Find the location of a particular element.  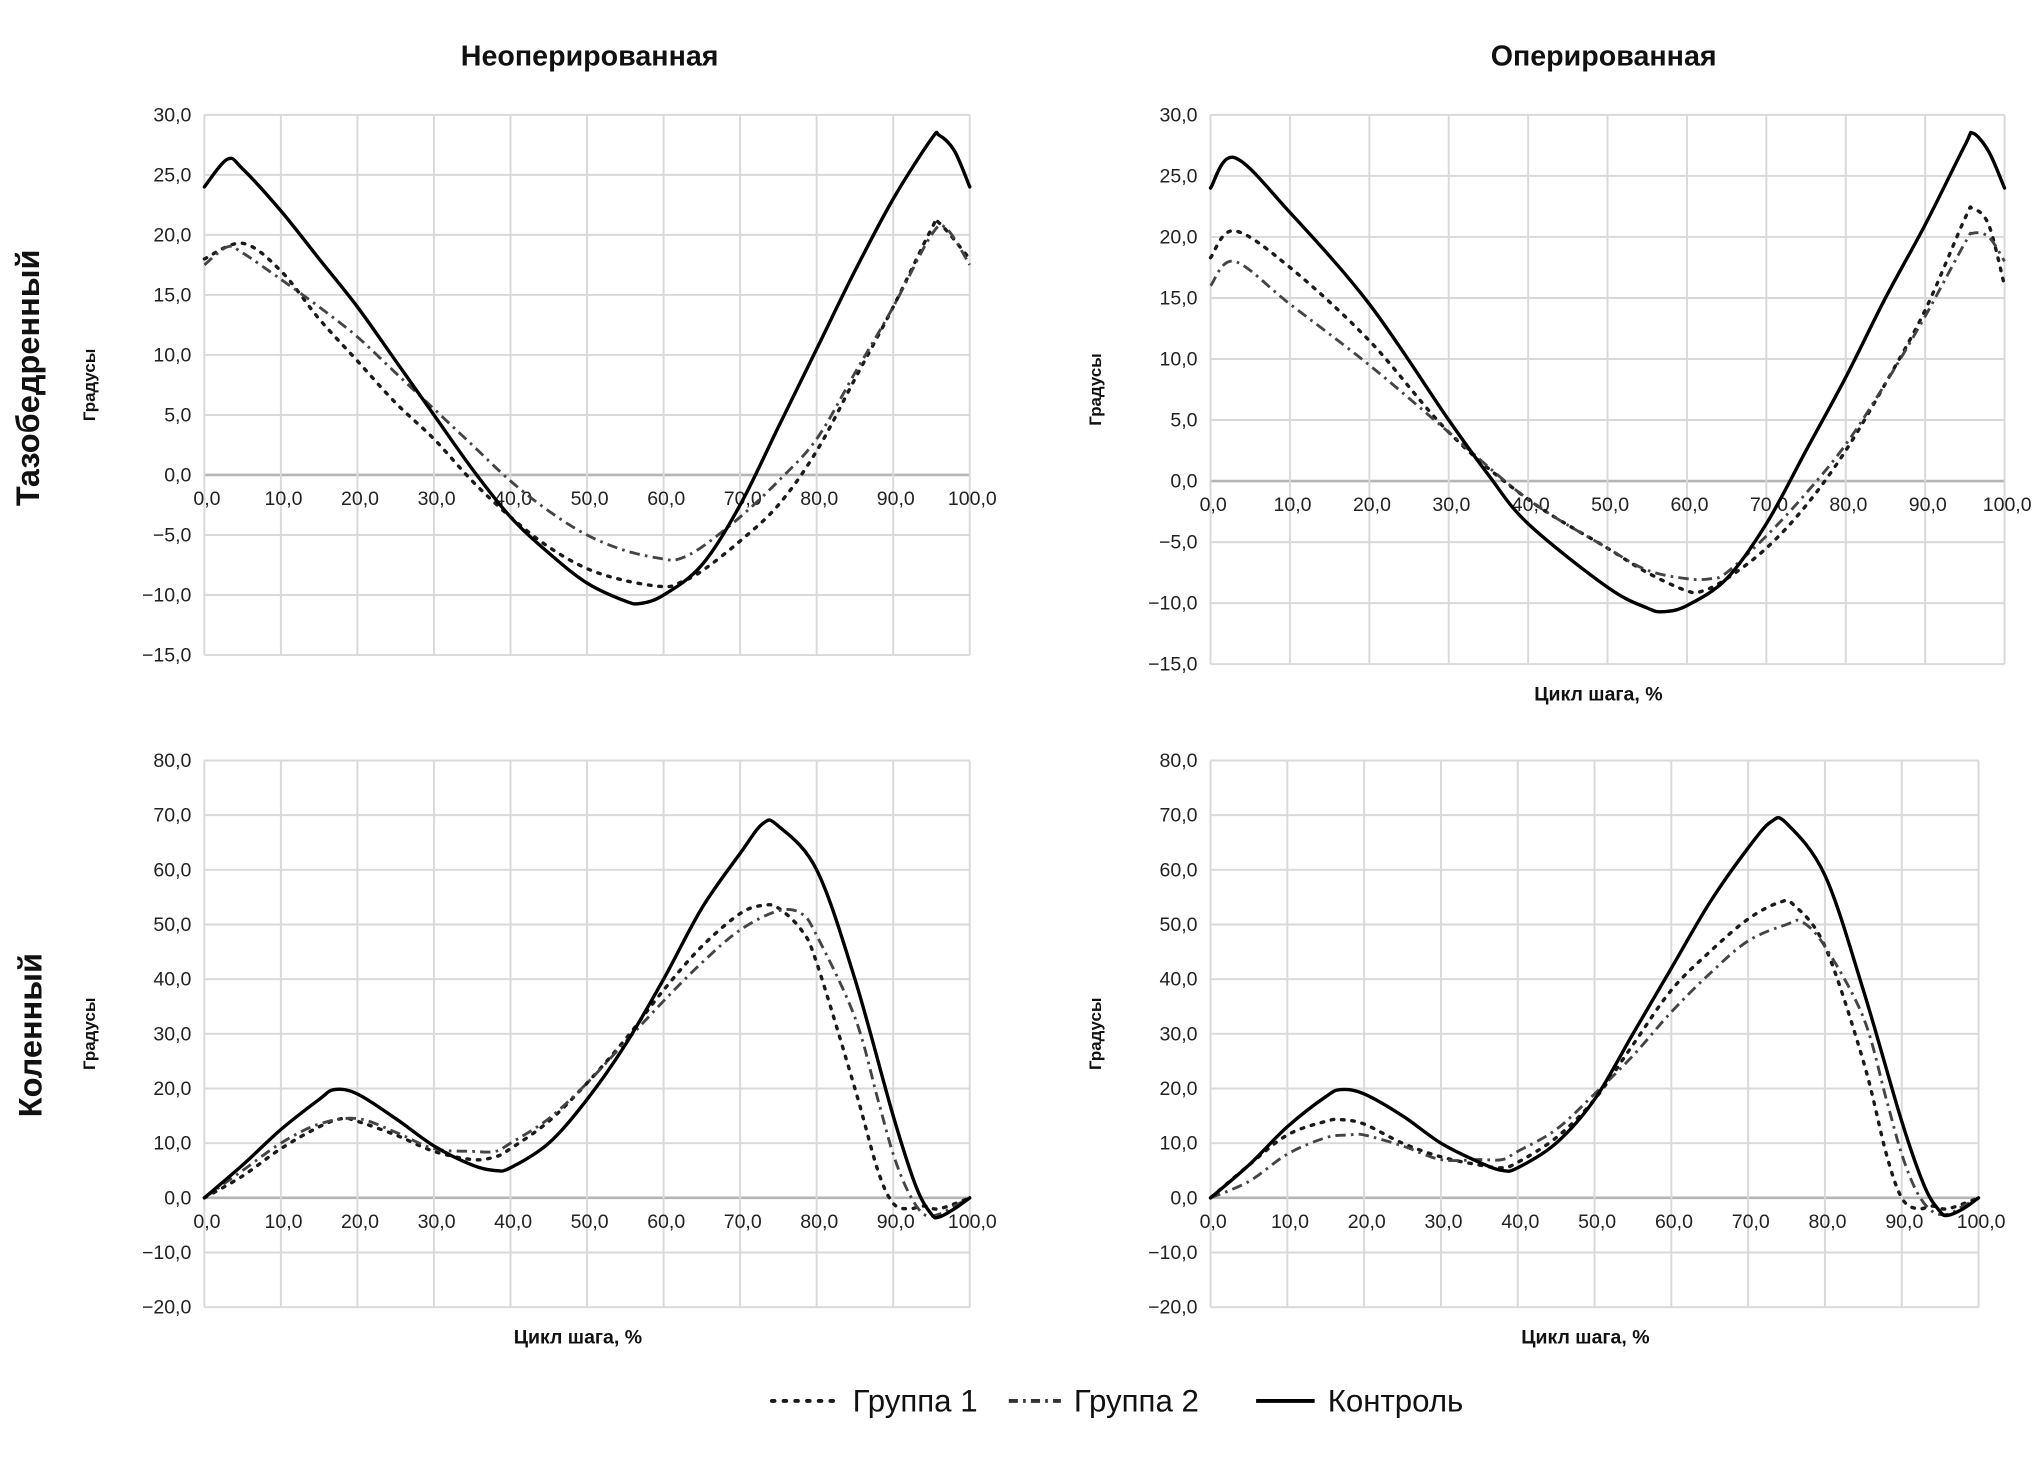

legend: Группа 1 Группа 2 Контроль is located at coordinates (1116, 1400).